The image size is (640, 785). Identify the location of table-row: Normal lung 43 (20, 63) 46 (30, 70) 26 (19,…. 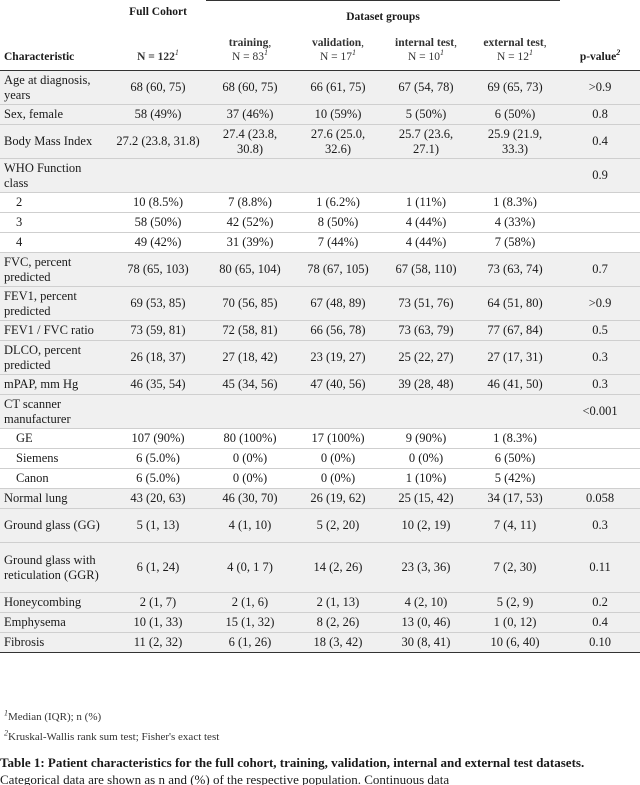
(320, 498).